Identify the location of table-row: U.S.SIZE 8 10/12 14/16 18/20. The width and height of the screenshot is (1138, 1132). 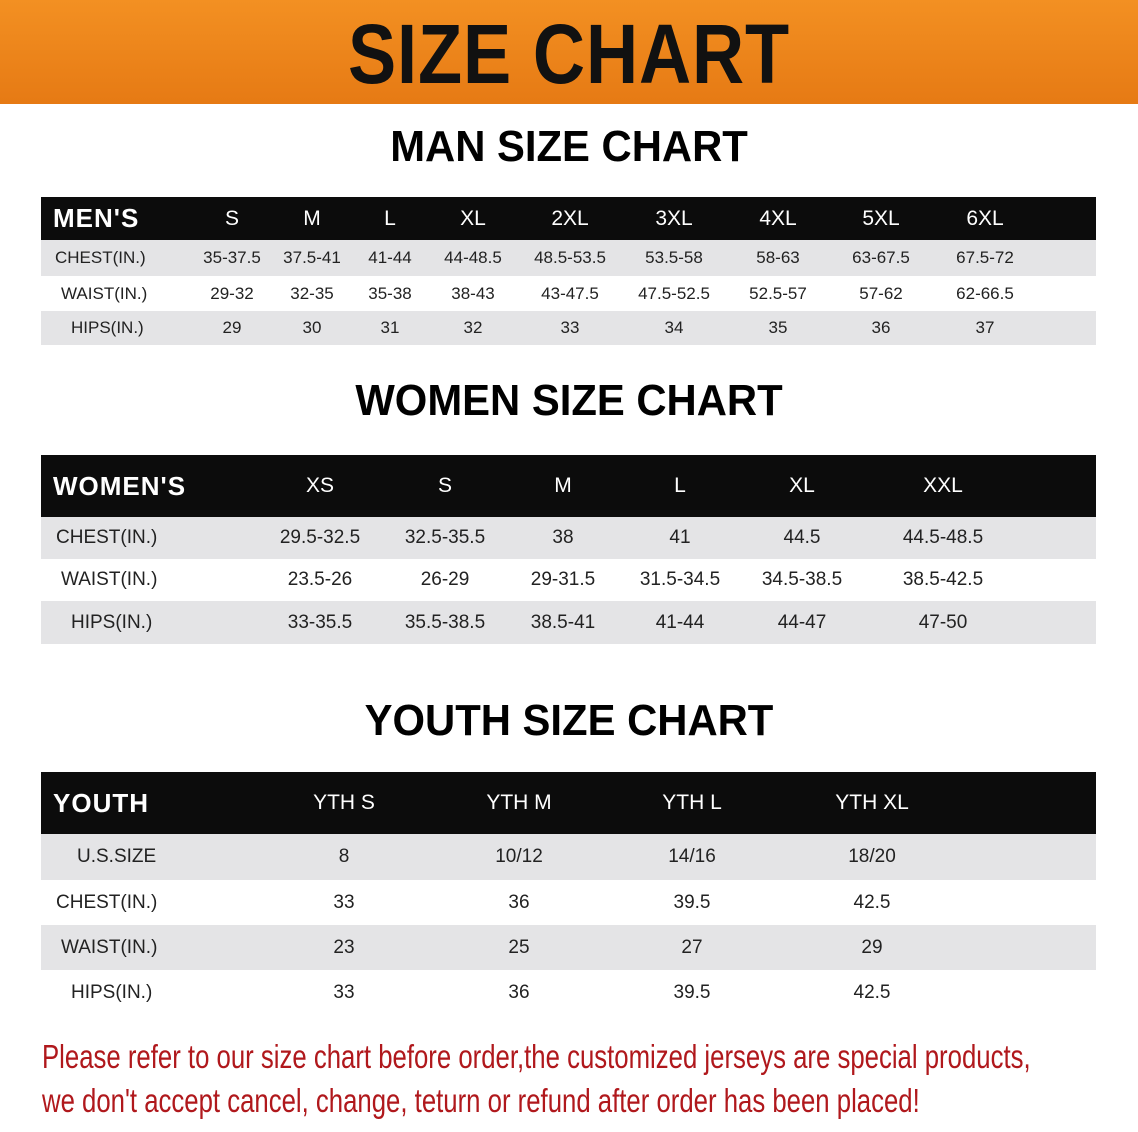
(568, 857).